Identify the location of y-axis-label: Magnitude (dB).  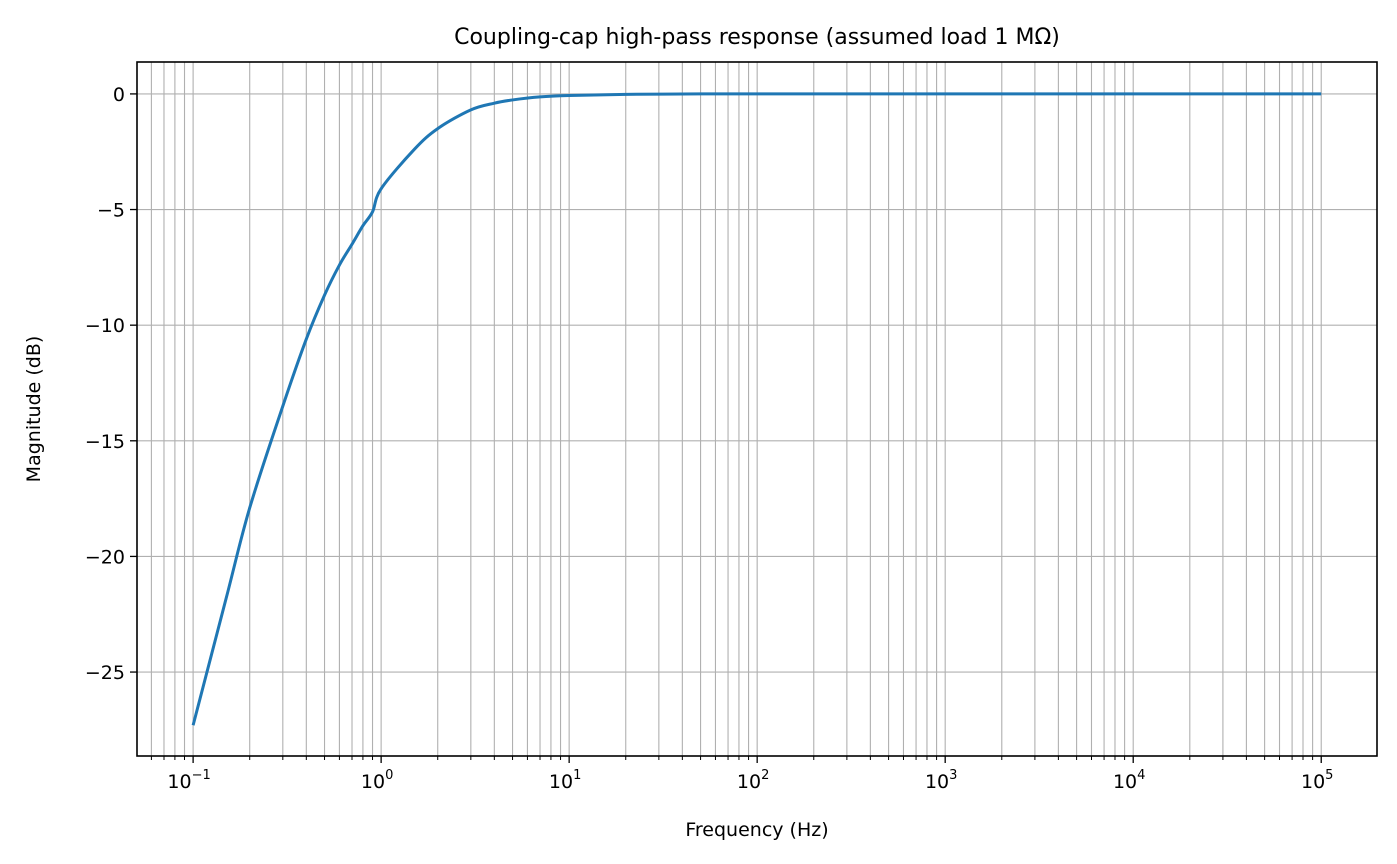
(34, 409).